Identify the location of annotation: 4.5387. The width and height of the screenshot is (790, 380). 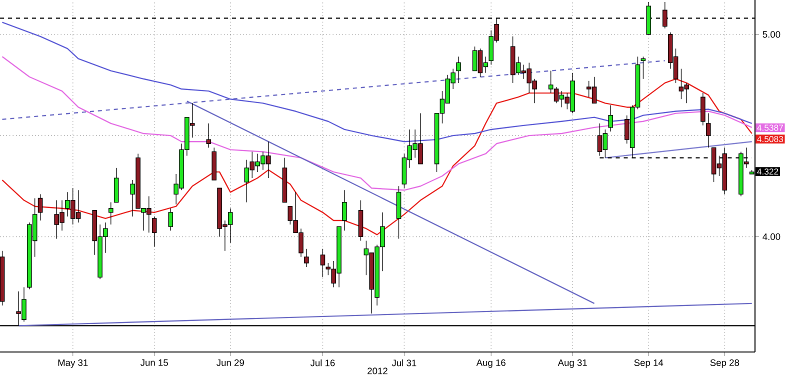
(770, 127).